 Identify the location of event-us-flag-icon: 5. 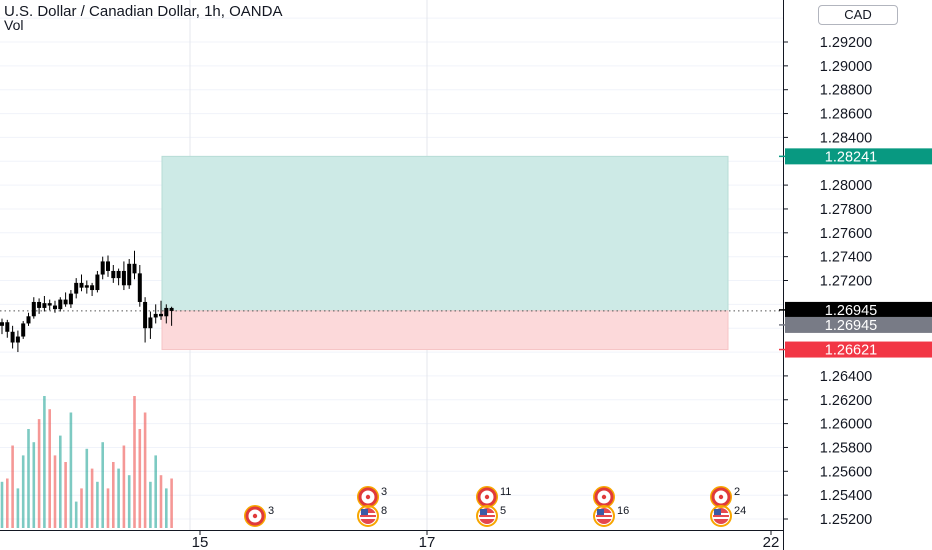
(491, 516).